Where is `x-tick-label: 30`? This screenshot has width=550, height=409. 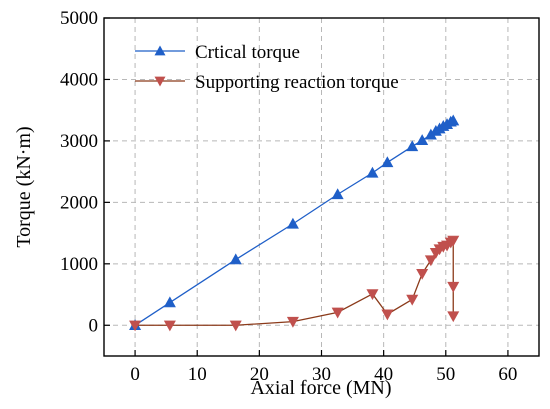
x-tick-label: 30 is located at coordinates (321, 374).